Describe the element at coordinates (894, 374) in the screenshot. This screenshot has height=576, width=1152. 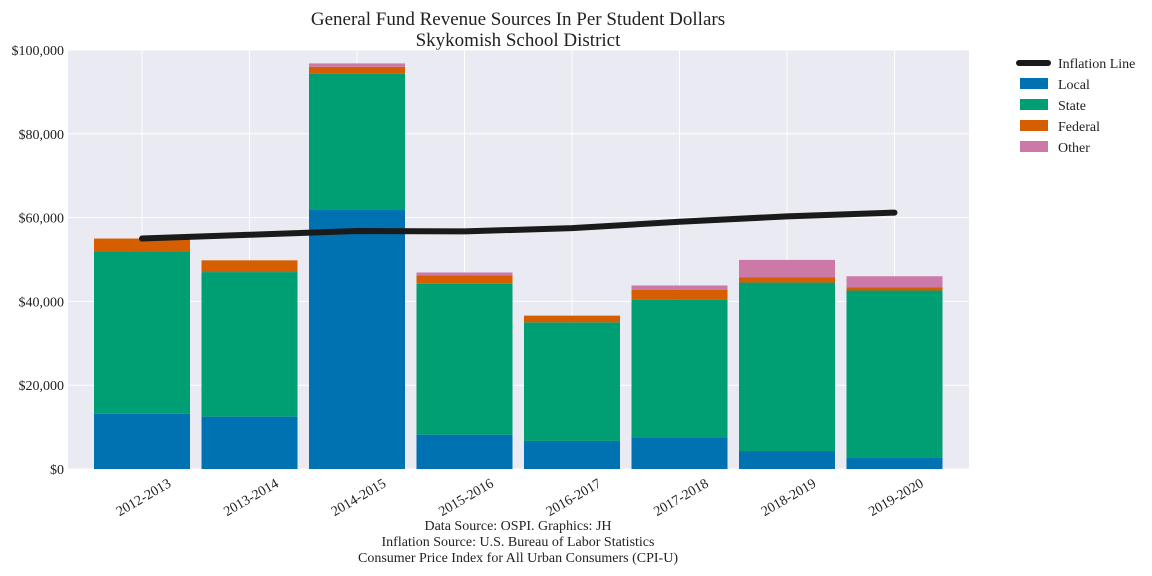
I see `bar-state-2019-2020` at that location.